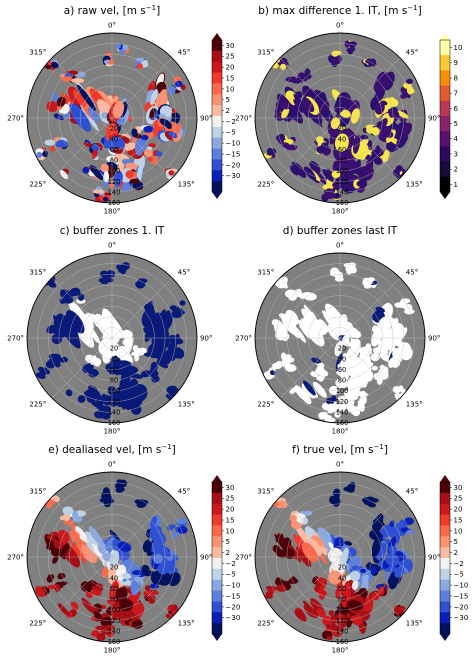  What do you see at coordinates (112, 449) in the screenshot?
I see `panel-title: e) dealiased vel, [m s−1]` at bounding box center [112, 449].